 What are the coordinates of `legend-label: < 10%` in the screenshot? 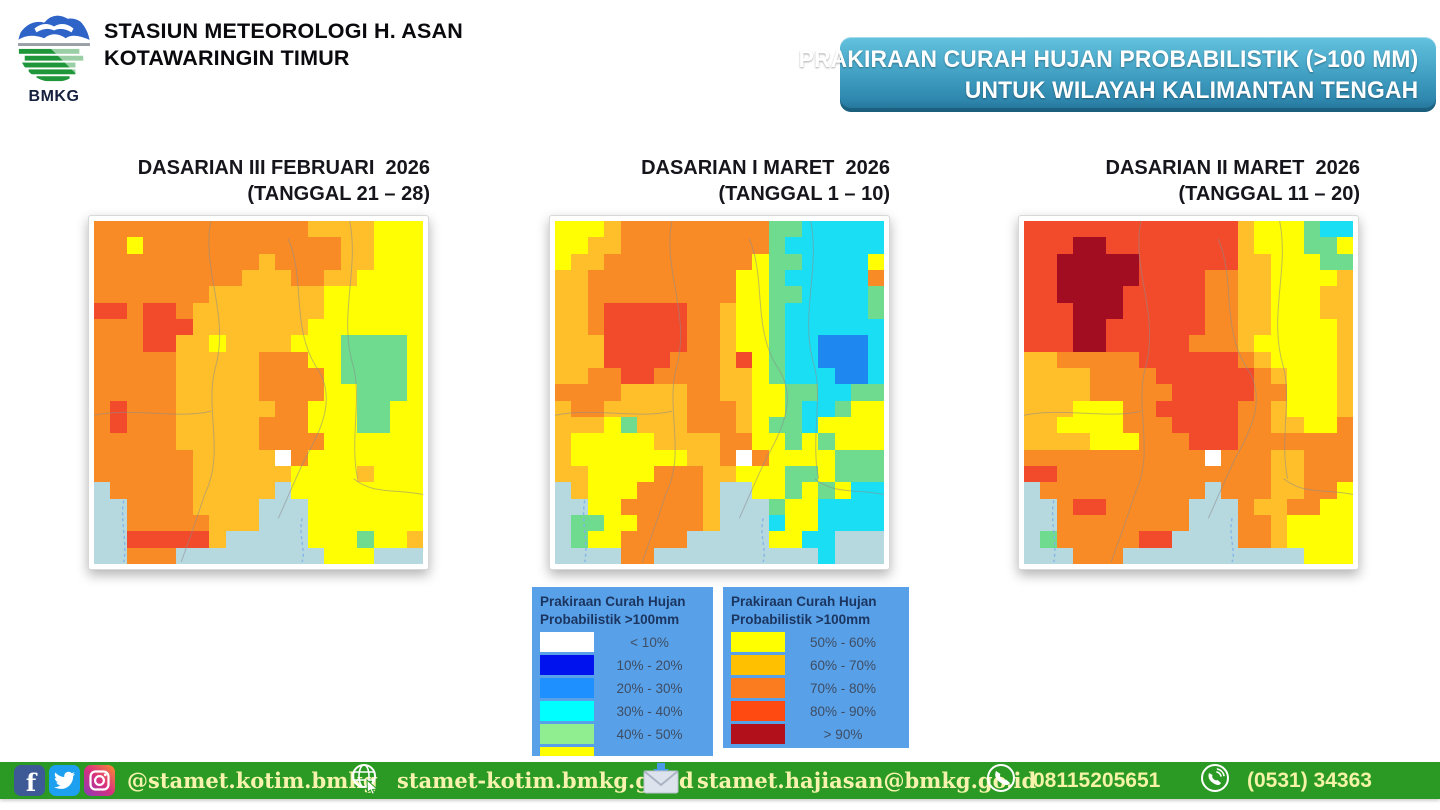 It's located at (649, 642).